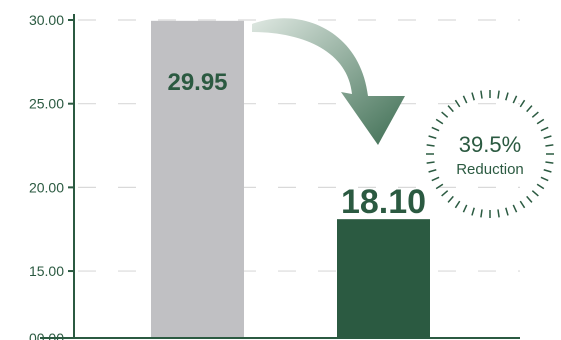  What do you see at coordinates (46, 20) in the screenshot?
I see `y-tick-label: 30.00` at bounding box center [46, 20].